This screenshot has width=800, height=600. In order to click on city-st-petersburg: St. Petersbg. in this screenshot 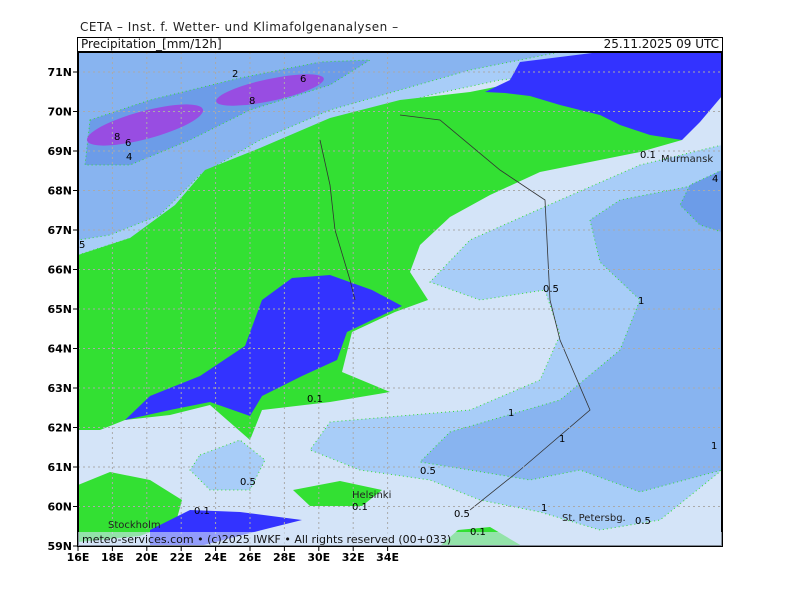, I will do `click(594, 518)`.